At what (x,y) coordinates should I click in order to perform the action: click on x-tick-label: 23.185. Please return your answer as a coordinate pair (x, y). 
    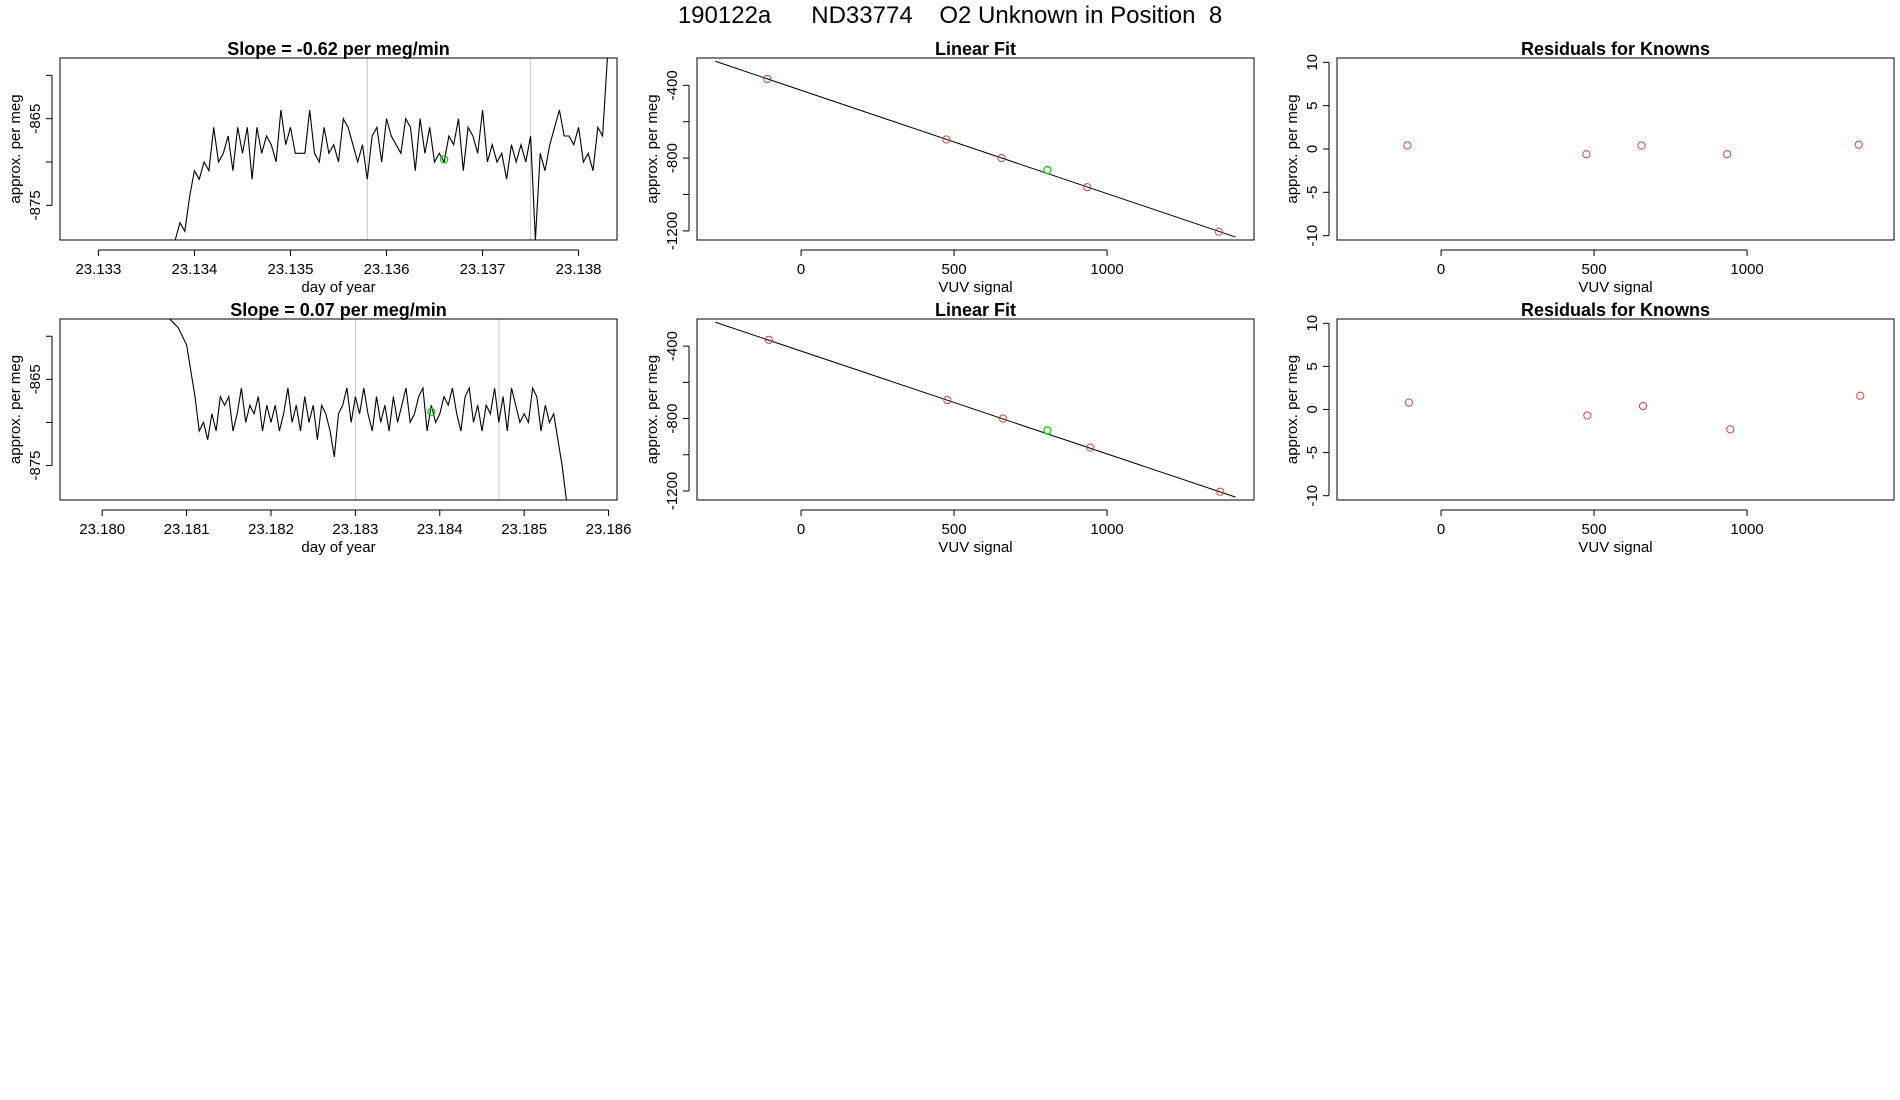
    Looking at the image, I should click on (524, 529).